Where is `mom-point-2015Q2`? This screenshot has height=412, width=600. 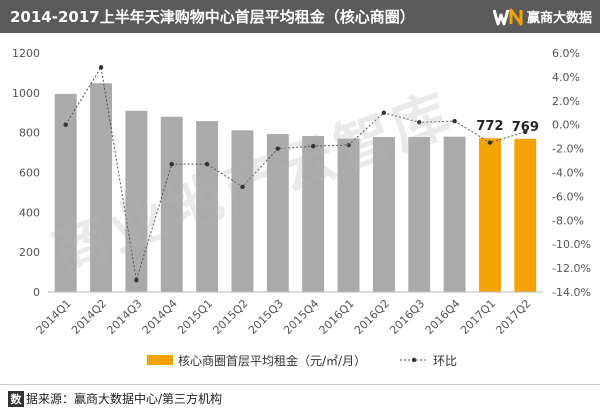
mom-point-2015Q2 is located at coordinates (242, 187).